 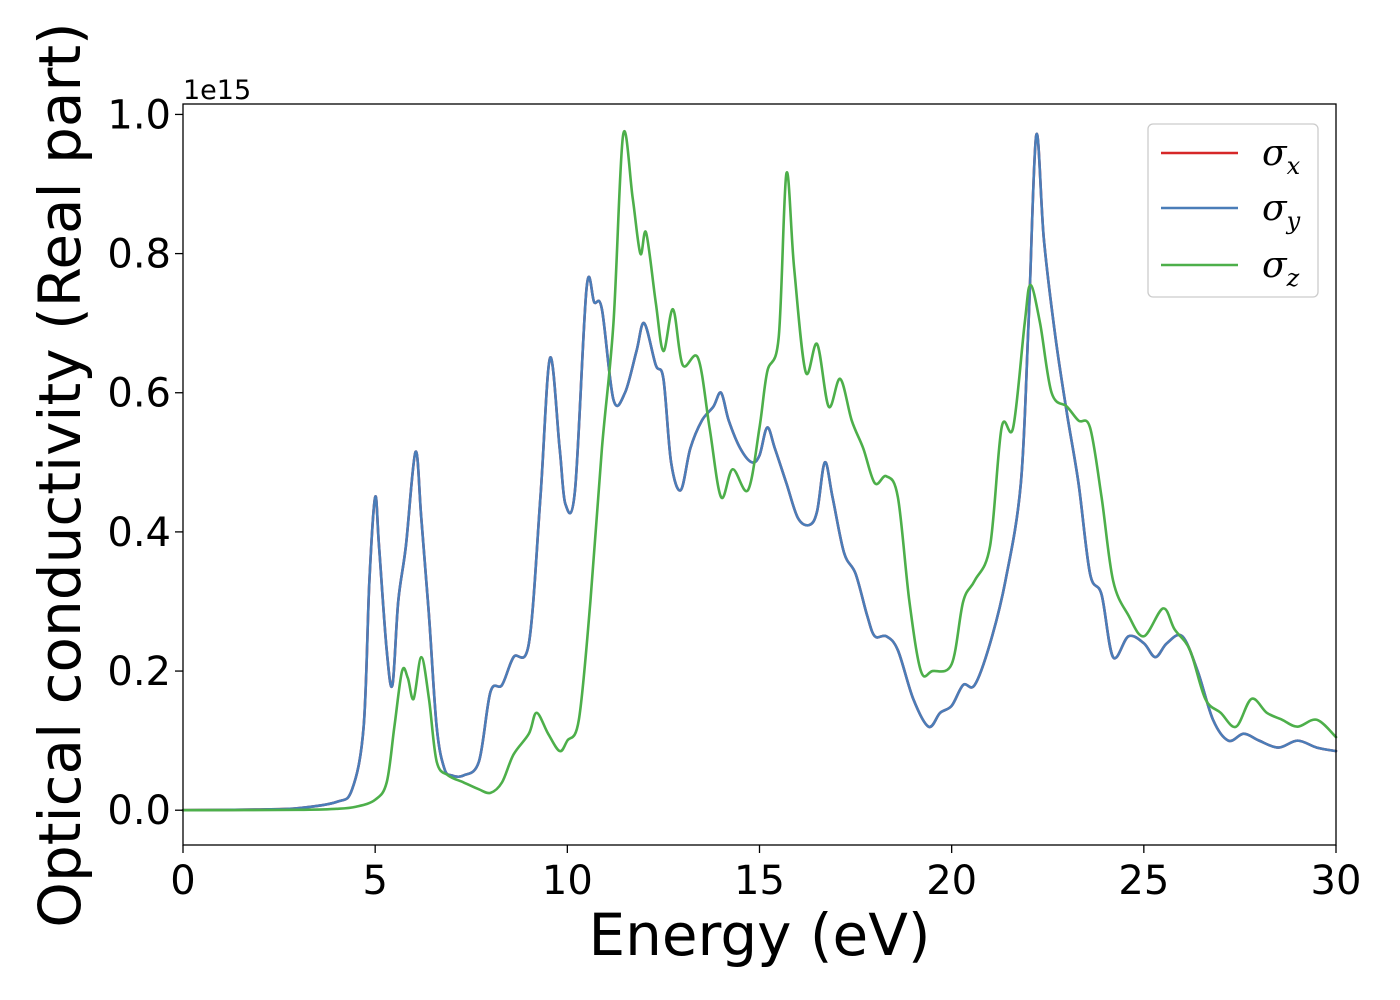 I want to click on y-tick-label: 0.8, so click(x=139, y=255).